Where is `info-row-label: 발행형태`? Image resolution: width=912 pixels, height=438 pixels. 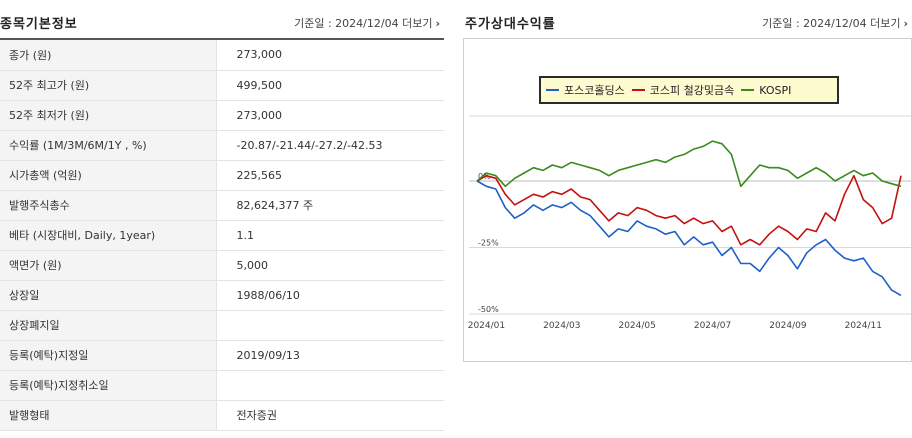 info-row-label: 발행형태 is located at coordinates (108, 415).